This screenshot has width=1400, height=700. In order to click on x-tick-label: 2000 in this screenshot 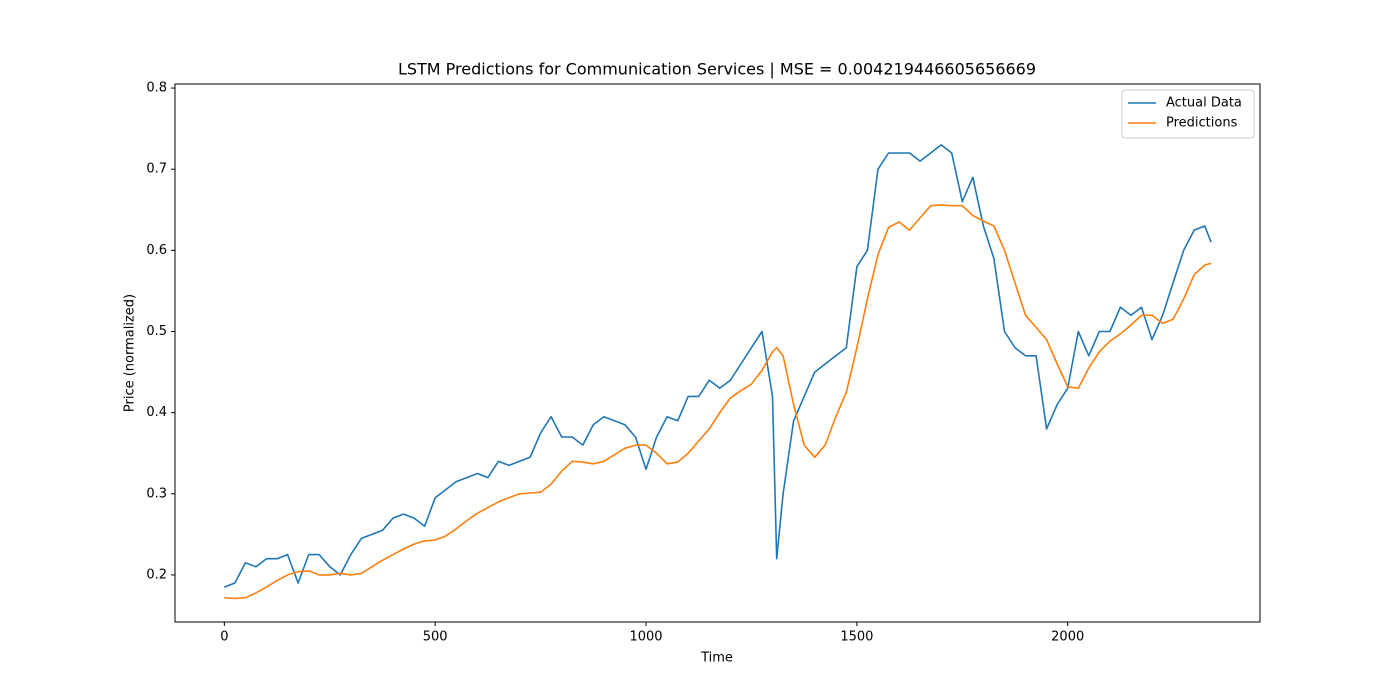, I will do `click(1067, 637)`.